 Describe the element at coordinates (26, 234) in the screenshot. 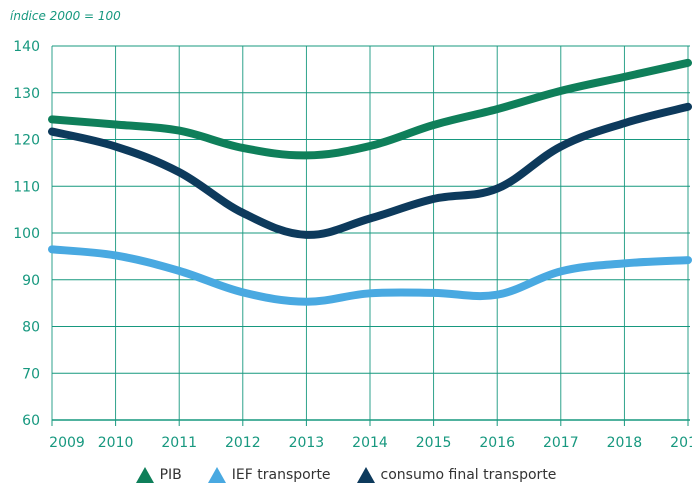

I see `y-tick-label: 100` at that location.